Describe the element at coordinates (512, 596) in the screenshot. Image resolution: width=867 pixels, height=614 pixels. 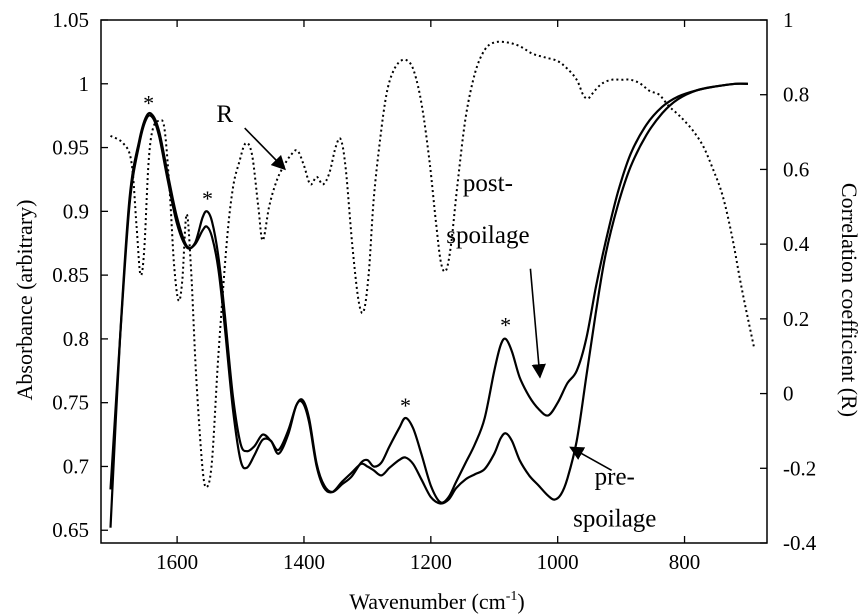
I see `x-axis-title-sup: -1` at that location.